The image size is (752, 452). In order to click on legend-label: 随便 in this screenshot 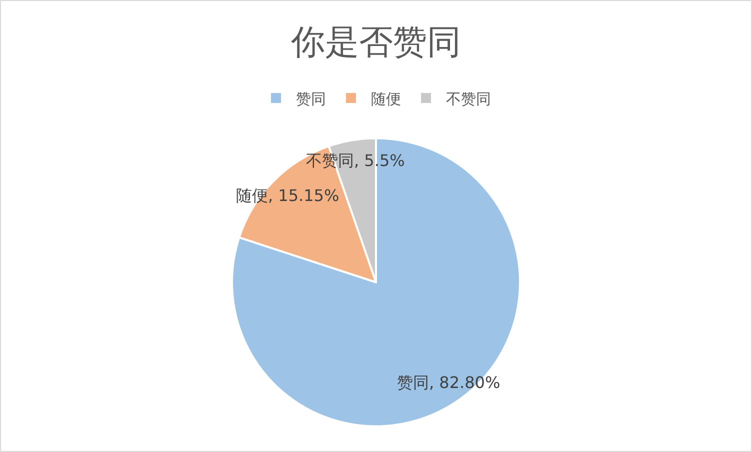, I will do `click(386, 99)`.